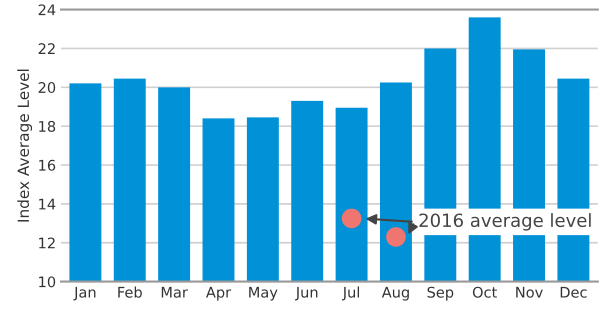 This screenshot has height=320, width=610. Describe the element at coordinates (47, 204) in the screenshot. I see `y-tick-label: 14` at that location.